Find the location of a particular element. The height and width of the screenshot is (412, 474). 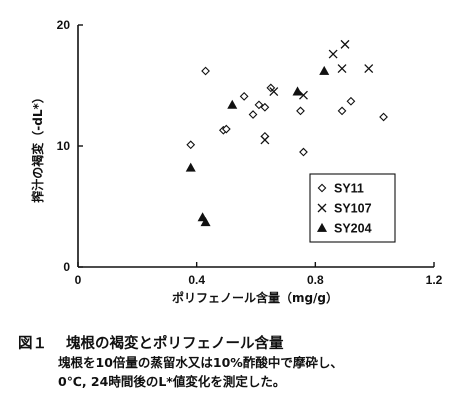

series-sy107 is located at coordinates (317, 92).